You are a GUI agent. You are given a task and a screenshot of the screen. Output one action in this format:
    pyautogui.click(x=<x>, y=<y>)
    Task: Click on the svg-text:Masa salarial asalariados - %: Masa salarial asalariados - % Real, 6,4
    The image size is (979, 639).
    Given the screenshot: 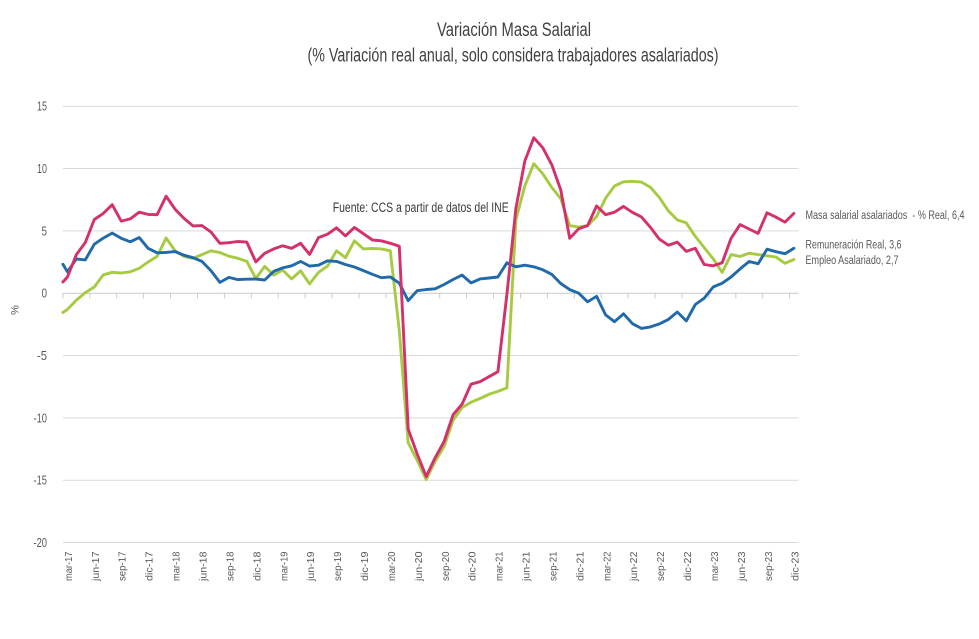 What is the action you would take?
    pyautogui.click(x=885, y=216)
    